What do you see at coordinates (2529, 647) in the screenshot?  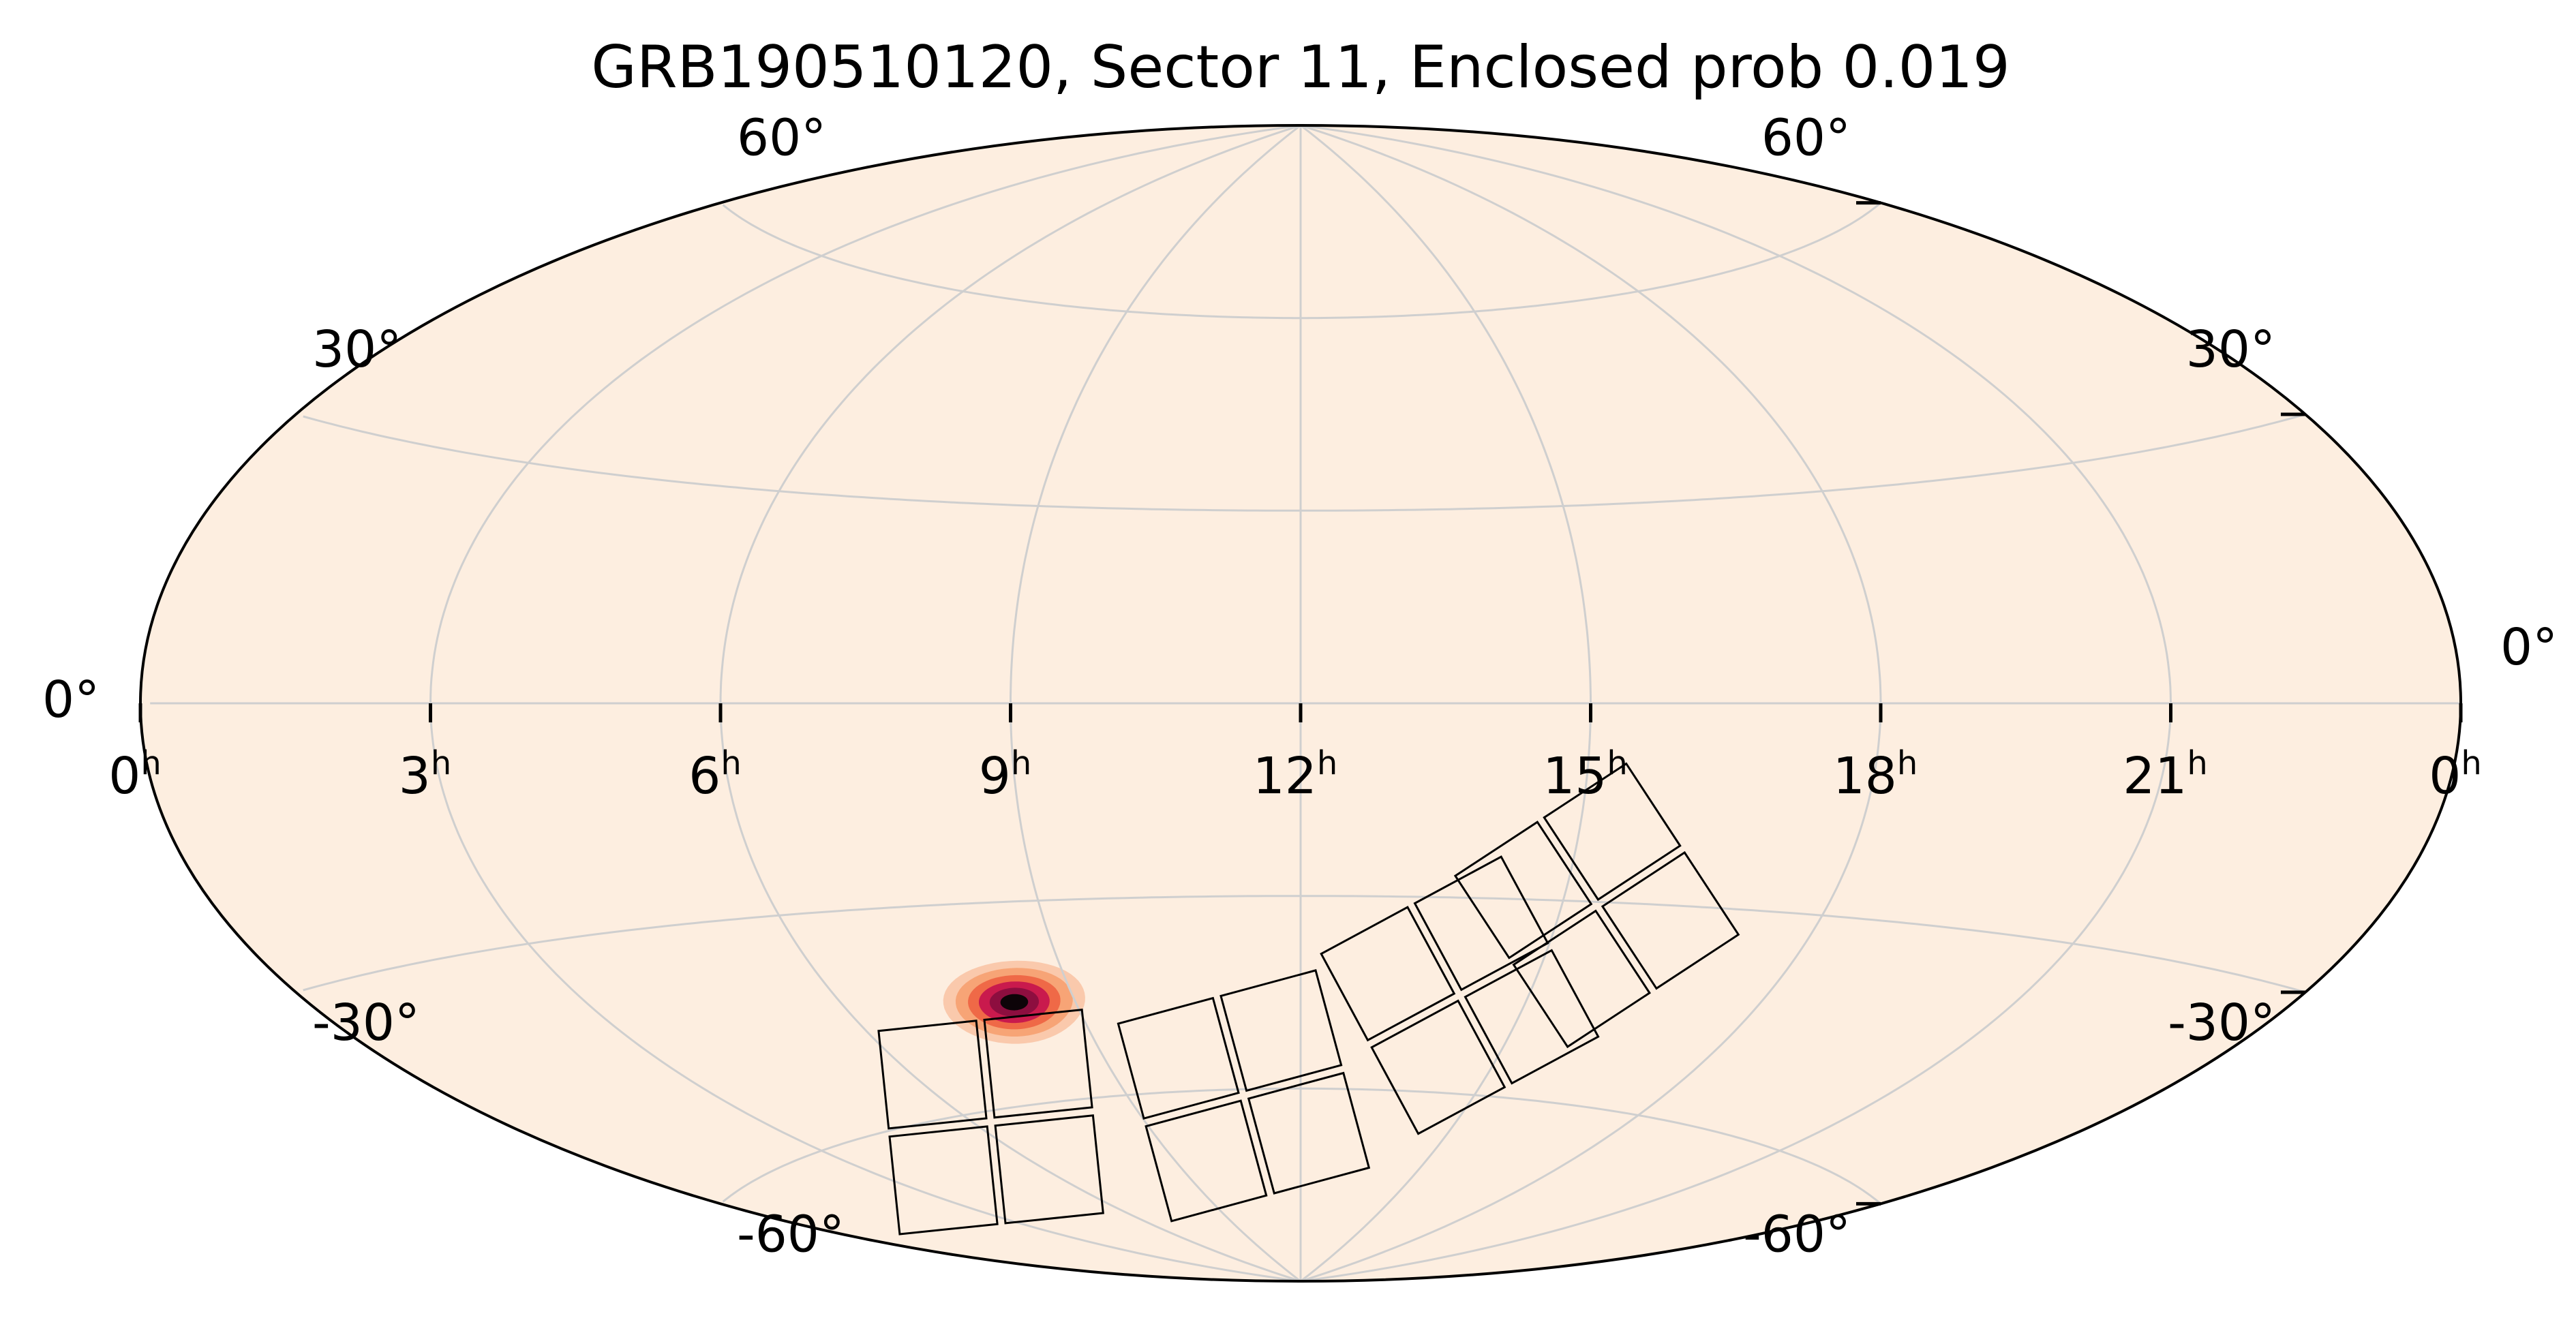 I see `dec-tick-label-right: 0°` at bounding box center [2529, 647].